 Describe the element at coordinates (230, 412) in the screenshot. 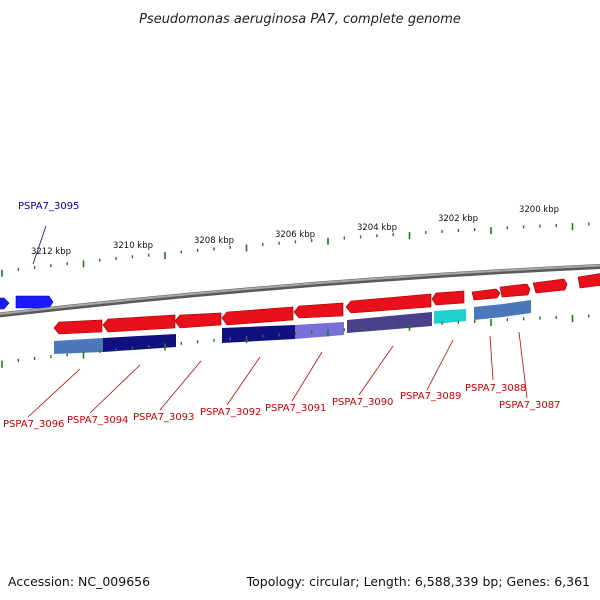

I see `gene-label-pspa7-3092: PSPA7_3092` at that location.